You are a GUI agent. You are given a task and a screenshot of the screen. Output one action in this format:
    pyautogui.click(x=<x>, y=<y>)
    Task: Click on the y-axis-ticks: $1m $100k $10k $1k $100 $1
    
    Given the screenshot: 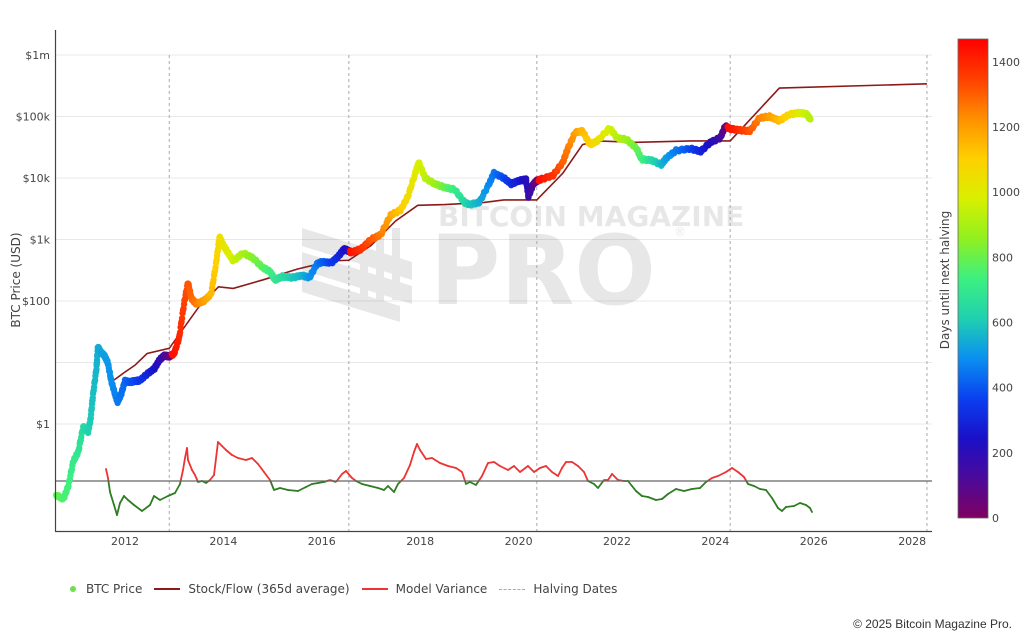 What is the action you would take?
    pyautogui.click(x=33, y=240)
    